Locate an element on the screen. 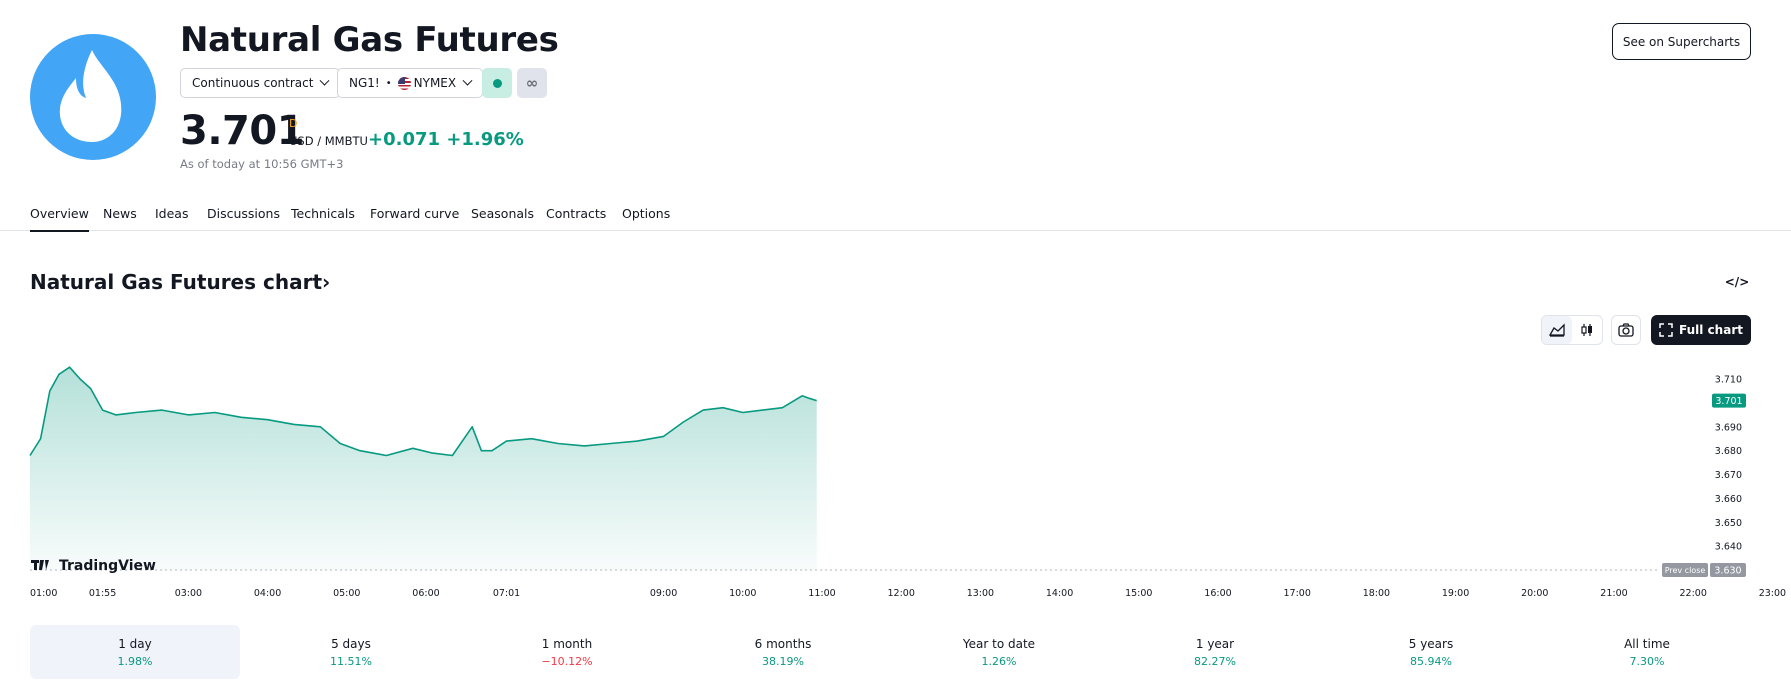  x-tick-label: 17:00 is located at coordinates (1297, 593).